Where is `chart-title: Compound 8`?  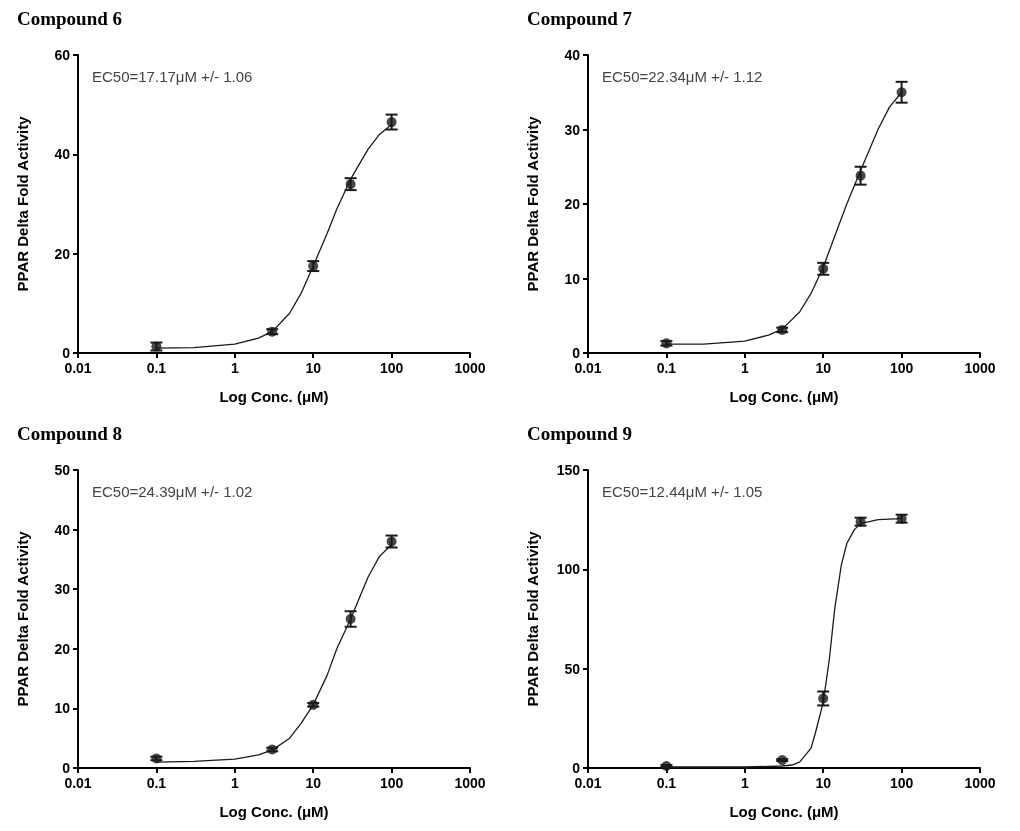
chart-title: Compound 8 is located at coordinates (70, 433).